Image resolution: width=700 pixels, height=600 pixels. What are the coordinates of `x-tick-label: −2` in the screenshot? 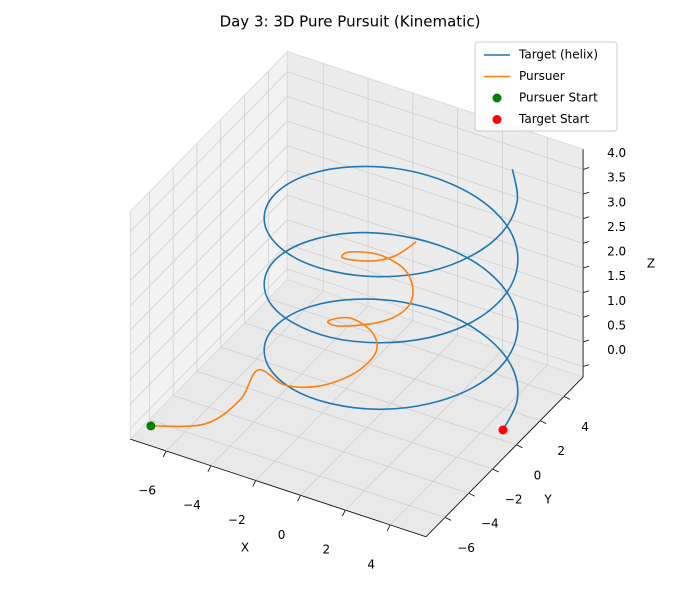 It's located at (237, 520).